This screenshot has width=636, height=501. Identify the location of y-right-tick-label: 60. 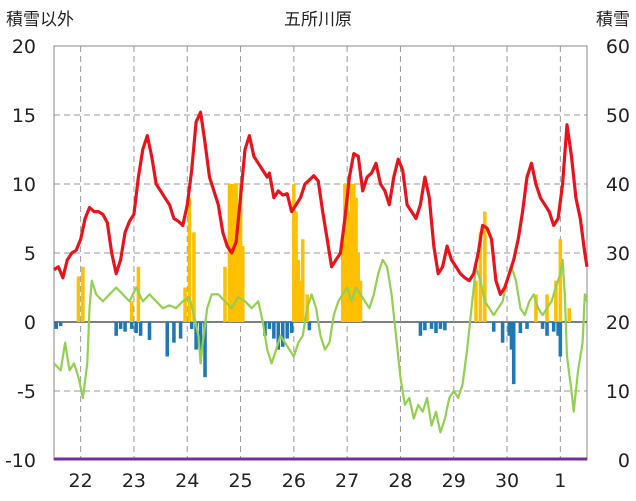
(618, 47).